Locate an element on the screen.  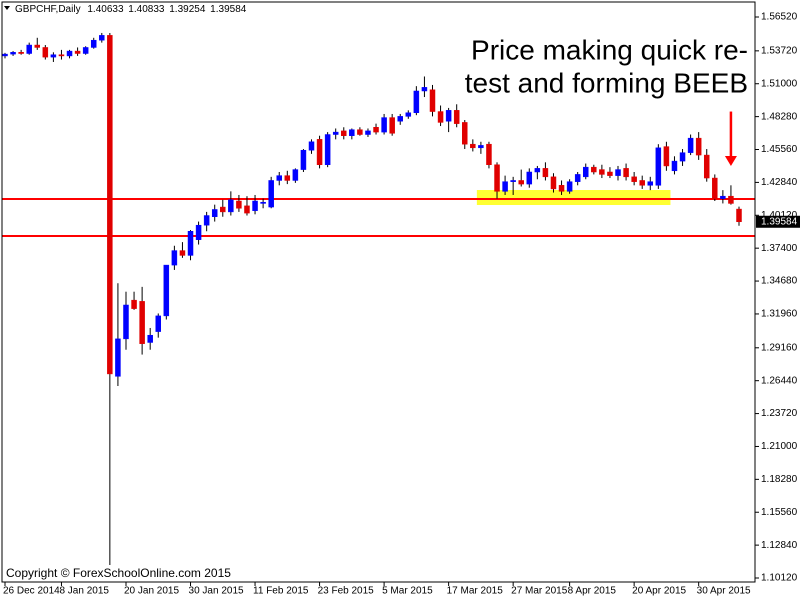
y-tick-label: 1.53720 is located at coordinates (779, 50).